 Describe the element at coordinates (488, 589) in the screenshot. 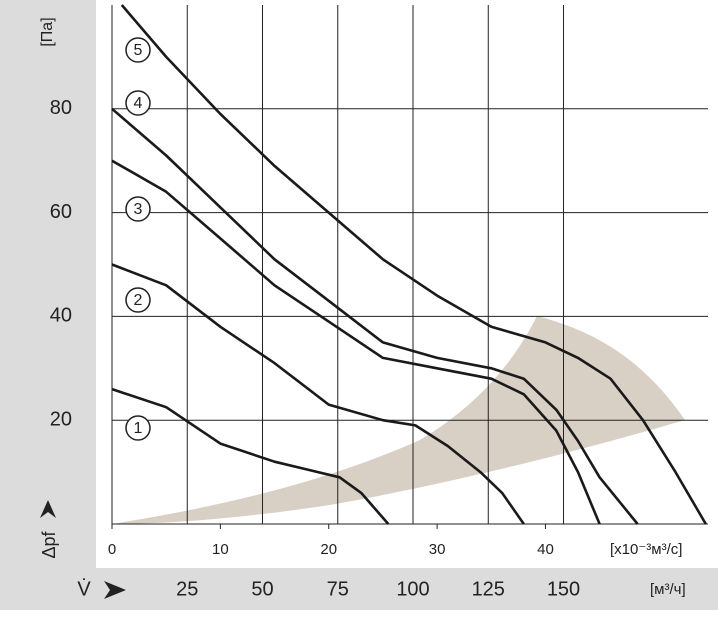

I see `x2-tick-label: 125` at that location.